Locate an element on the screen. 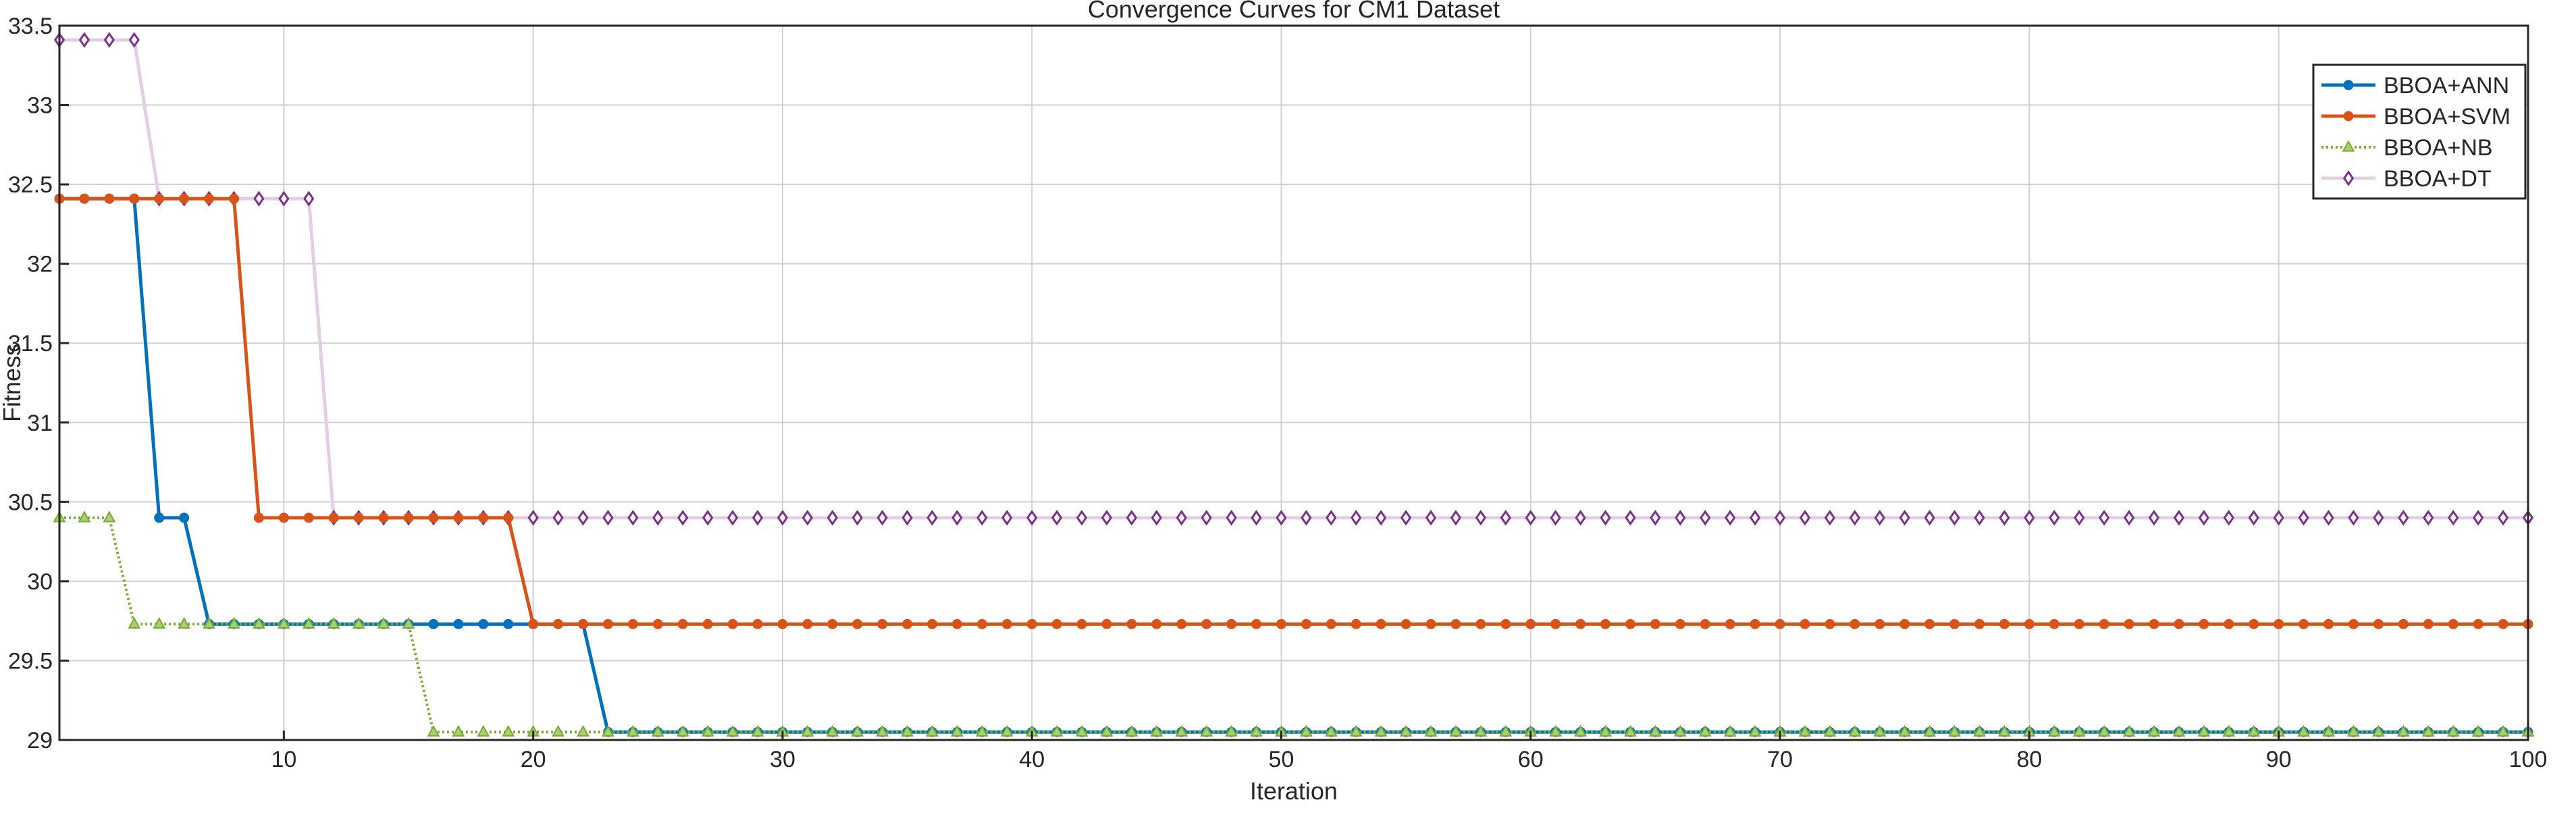  x-tick-label: 60 is located at coordinates (1531, 759).